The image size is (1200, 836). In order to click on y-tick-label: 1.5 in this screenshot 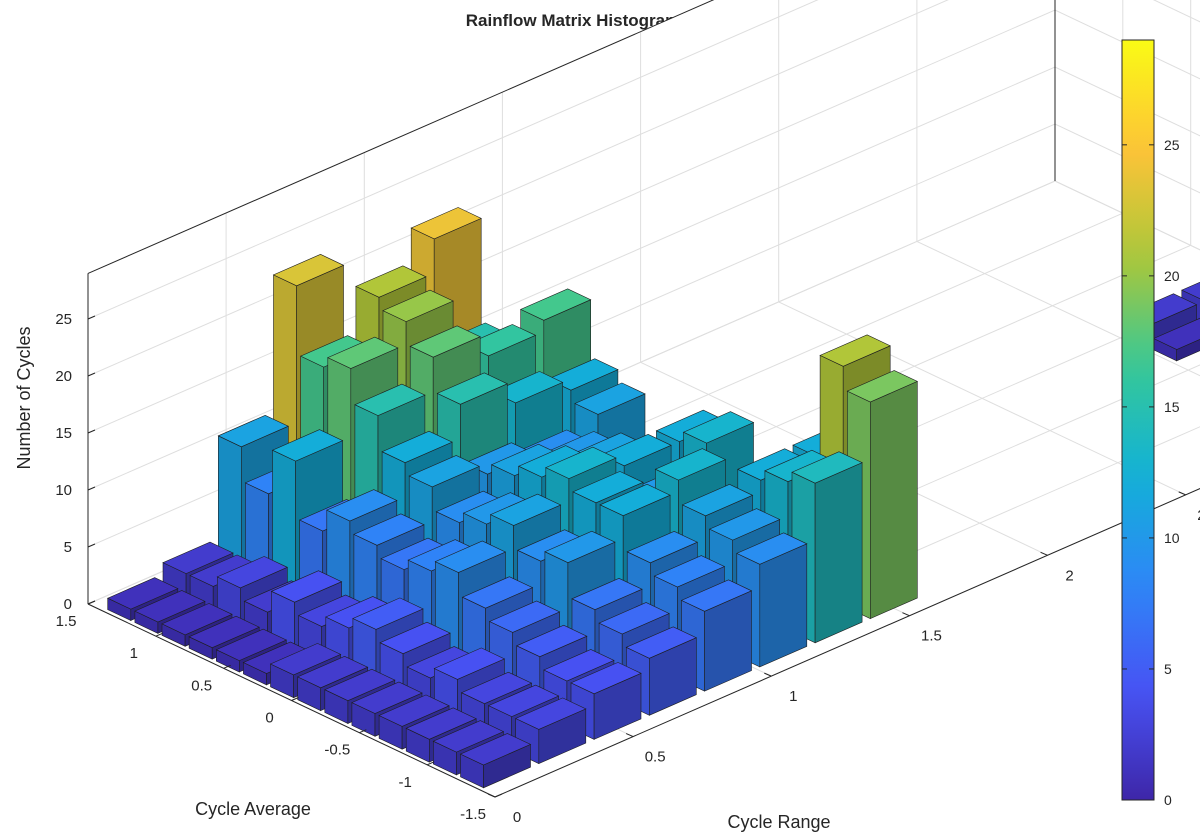, I will do `click(931, 636)`.